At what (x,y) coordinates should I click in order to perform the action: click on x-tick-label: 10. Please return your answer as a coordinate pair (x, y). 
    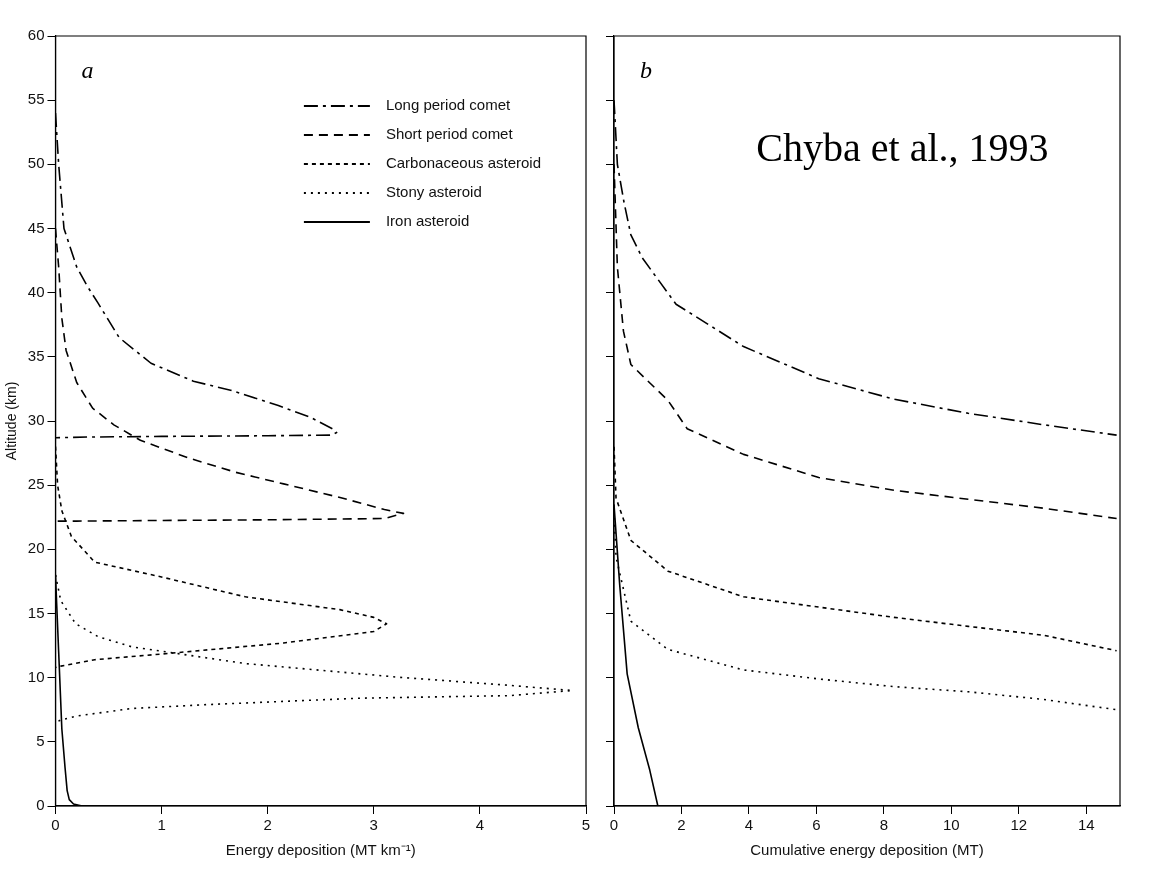
    Looking at the image, I should click on (951, 825).